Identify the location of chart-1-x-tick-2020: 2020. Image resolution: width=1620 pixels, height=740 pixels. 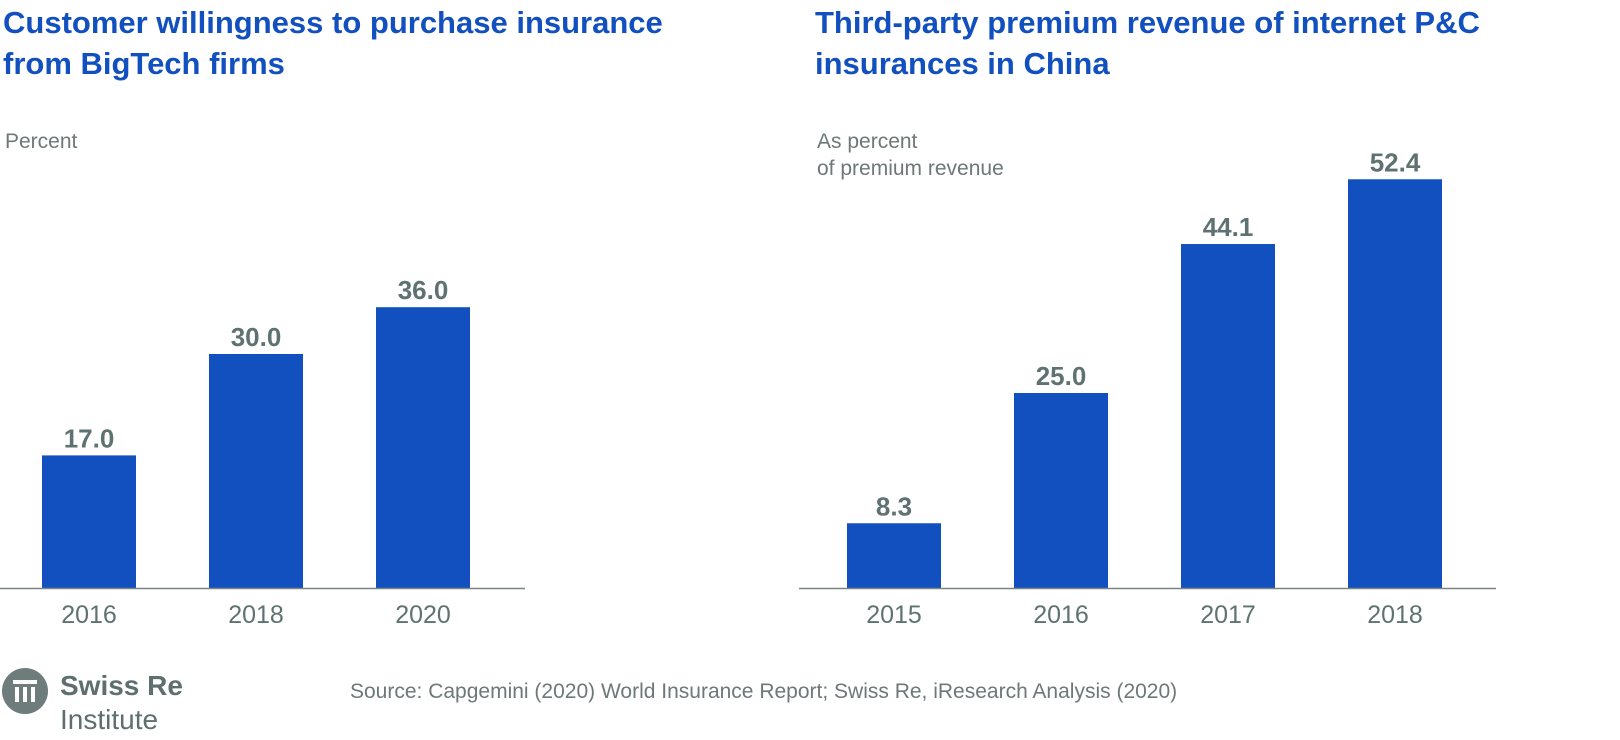
(423, 615).